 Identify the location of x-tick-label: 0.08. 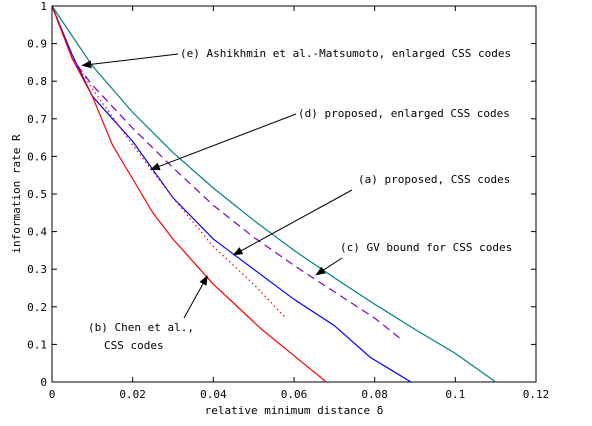
(374, 394).